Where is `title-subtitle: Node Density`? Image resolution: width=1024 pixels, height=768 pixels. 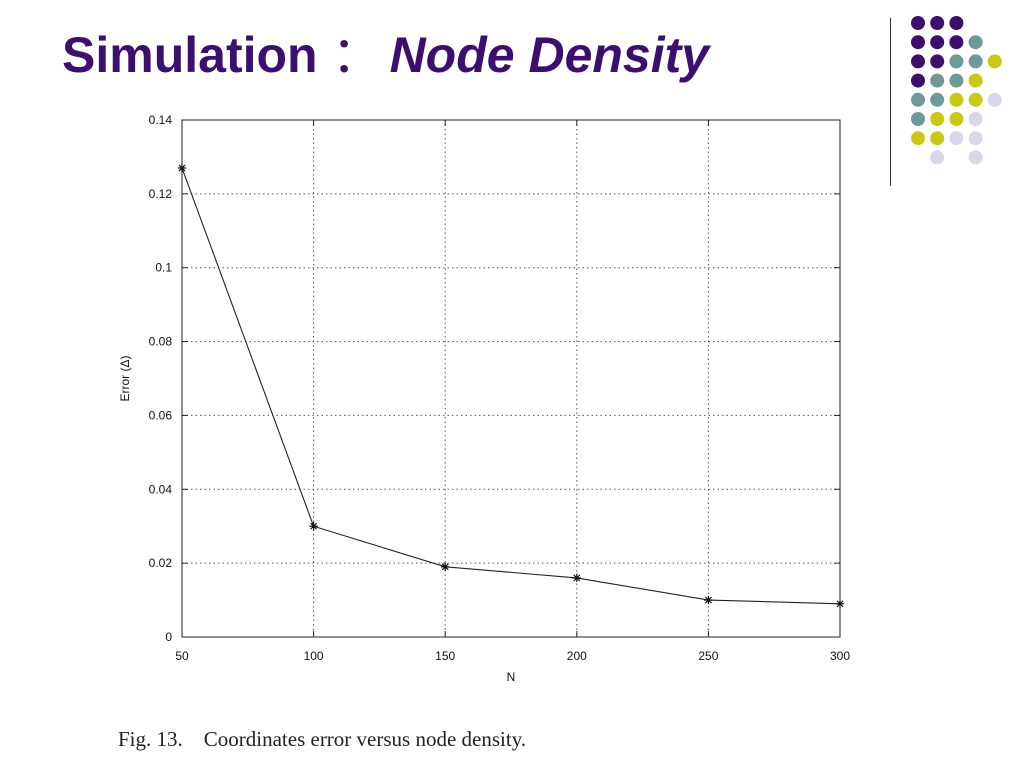 title-subtitle: Node Density is located at coordinates (549, 55).